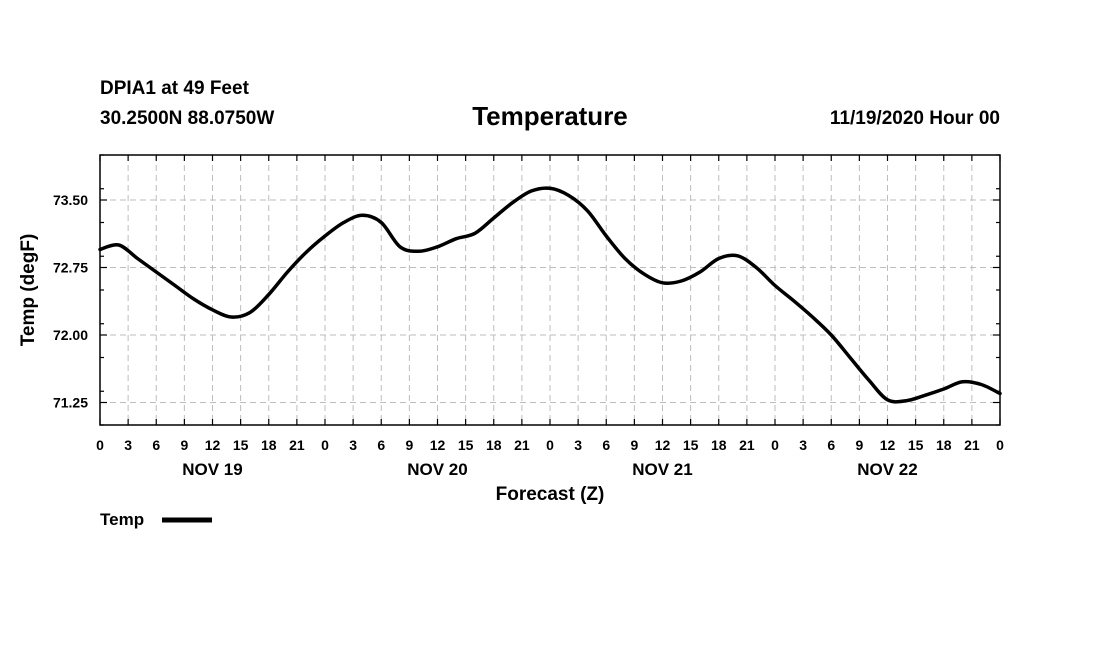 The height and width of the screenshot is (650, 1100). I want to click on datetime-label: 11/19/2020 Hour 00, so click(915, 118).